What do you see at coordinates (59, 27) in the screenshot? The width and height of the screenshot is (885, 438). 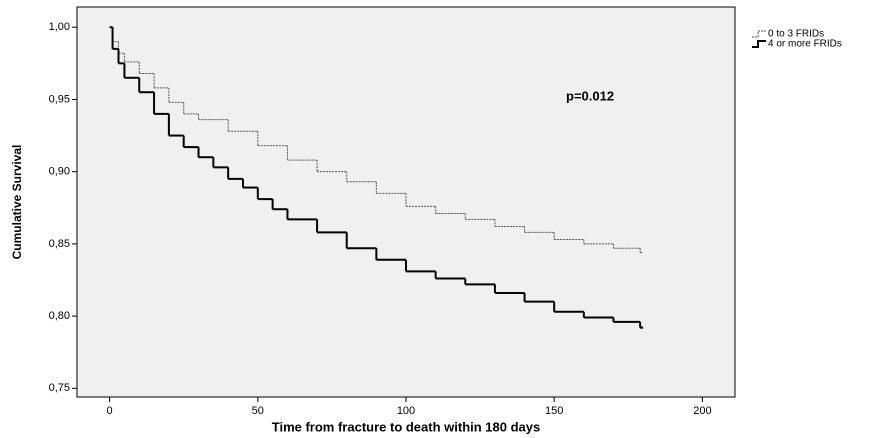 I see `y-tick-label: 1,00` at bounding box center [59, 27].